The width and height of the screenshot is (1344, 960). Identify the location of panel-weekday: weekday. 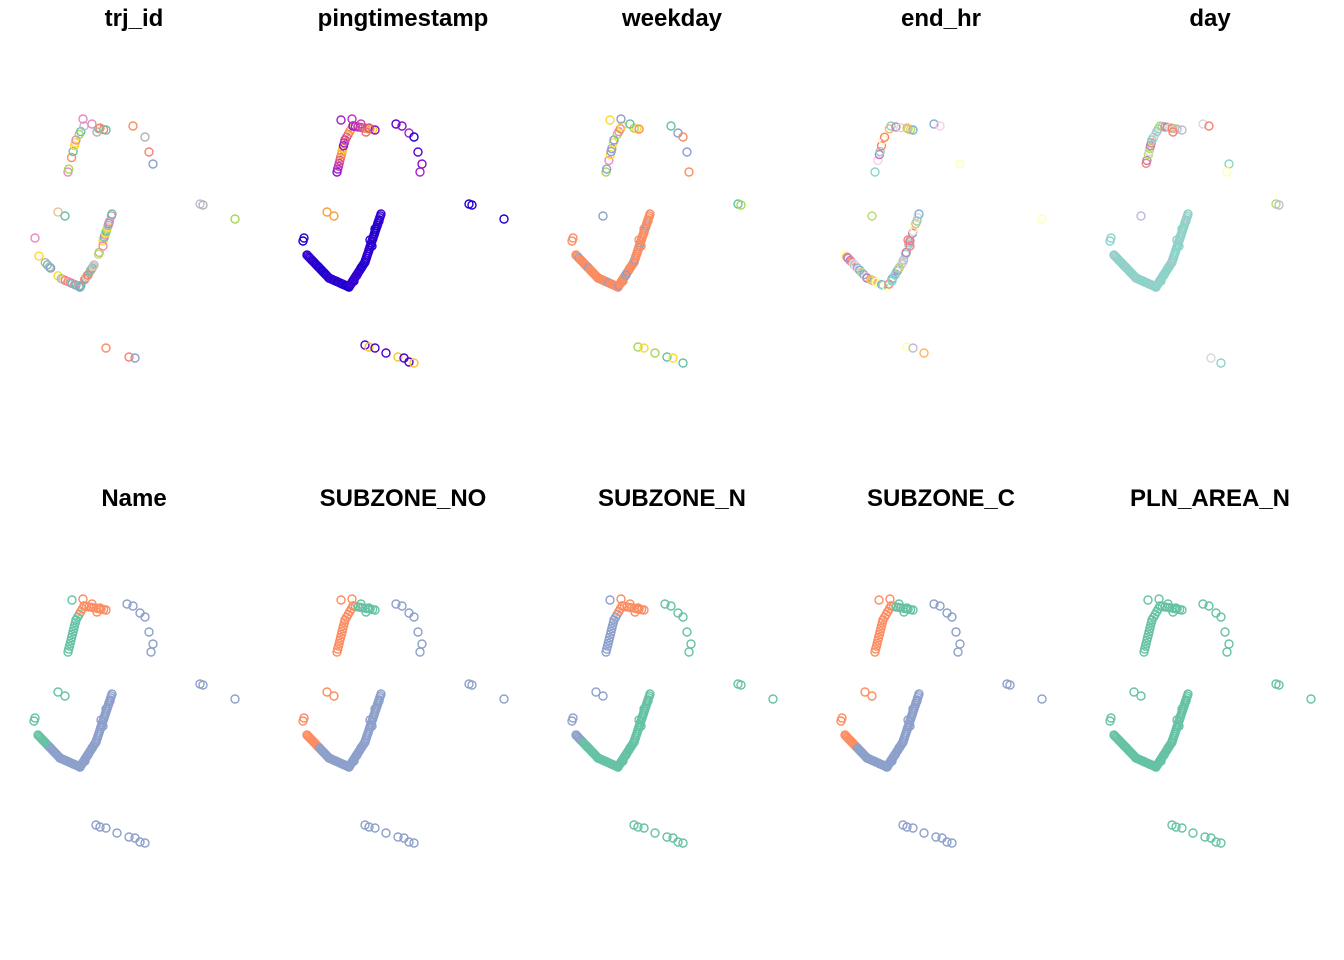
(656, 186).